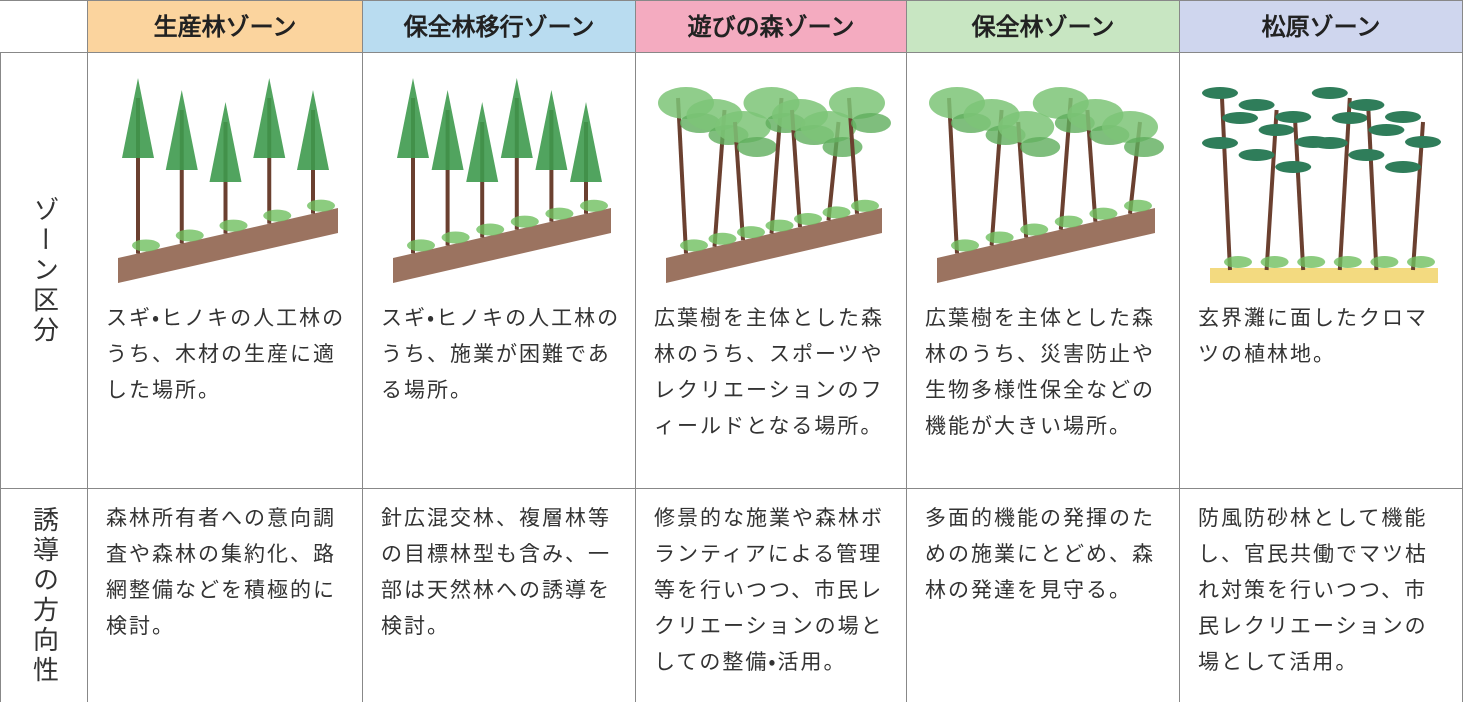 This screenshot has height=702, width=1463. What do you see at coordinates (1321, 26) in the screenshot?
I see `column-header: 松原ゾーン` at bounding box center [1321, 26].